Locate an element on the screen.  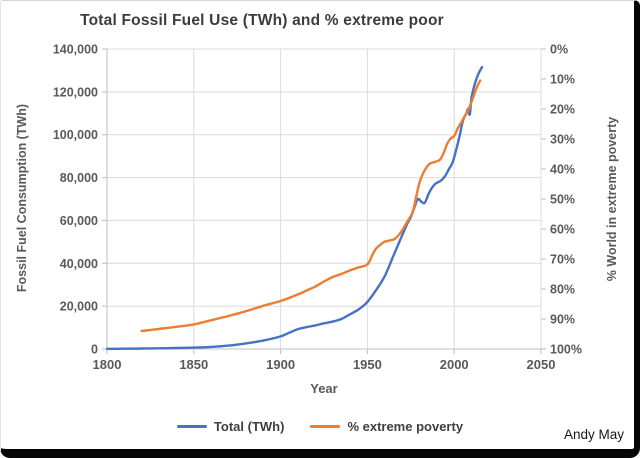
left-axis-tick-label: 0 is located at coordinates (94, 350).